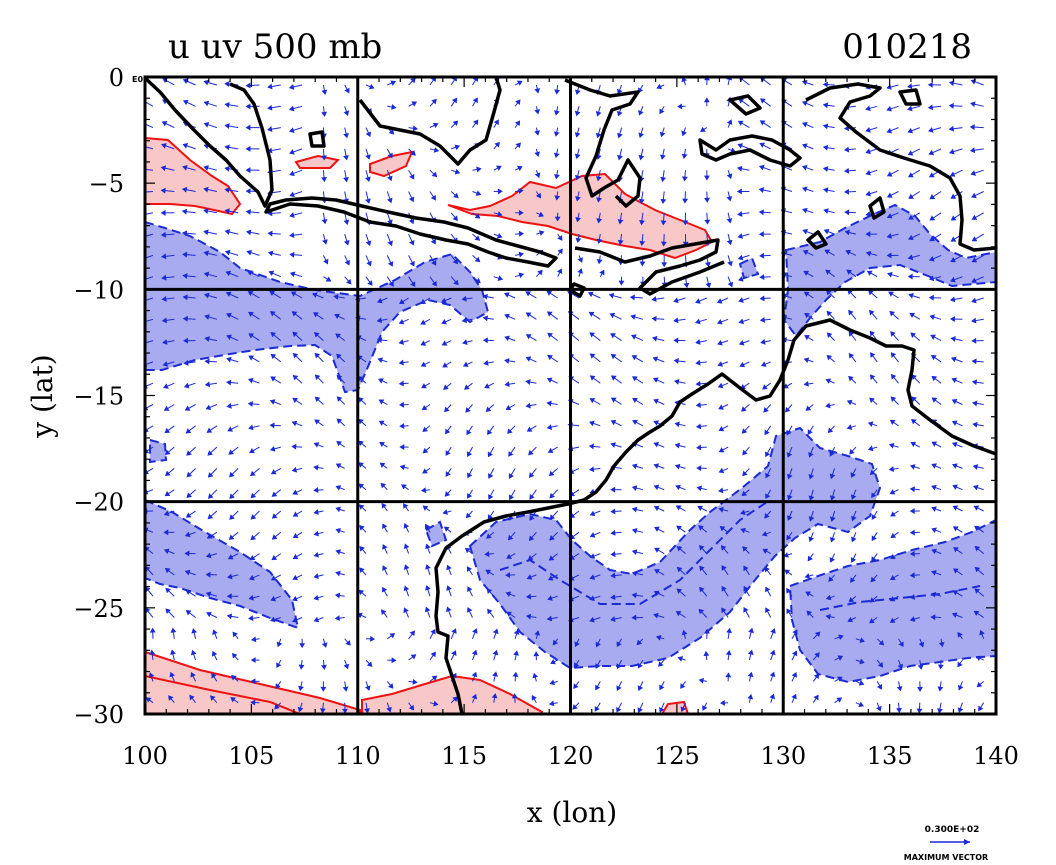 Image resolution: width=1056 pixels, height=865 pixels. Describe the element at coordinates (98, 609) in the screenshot. I see `y-tick-label: −25` at that location.